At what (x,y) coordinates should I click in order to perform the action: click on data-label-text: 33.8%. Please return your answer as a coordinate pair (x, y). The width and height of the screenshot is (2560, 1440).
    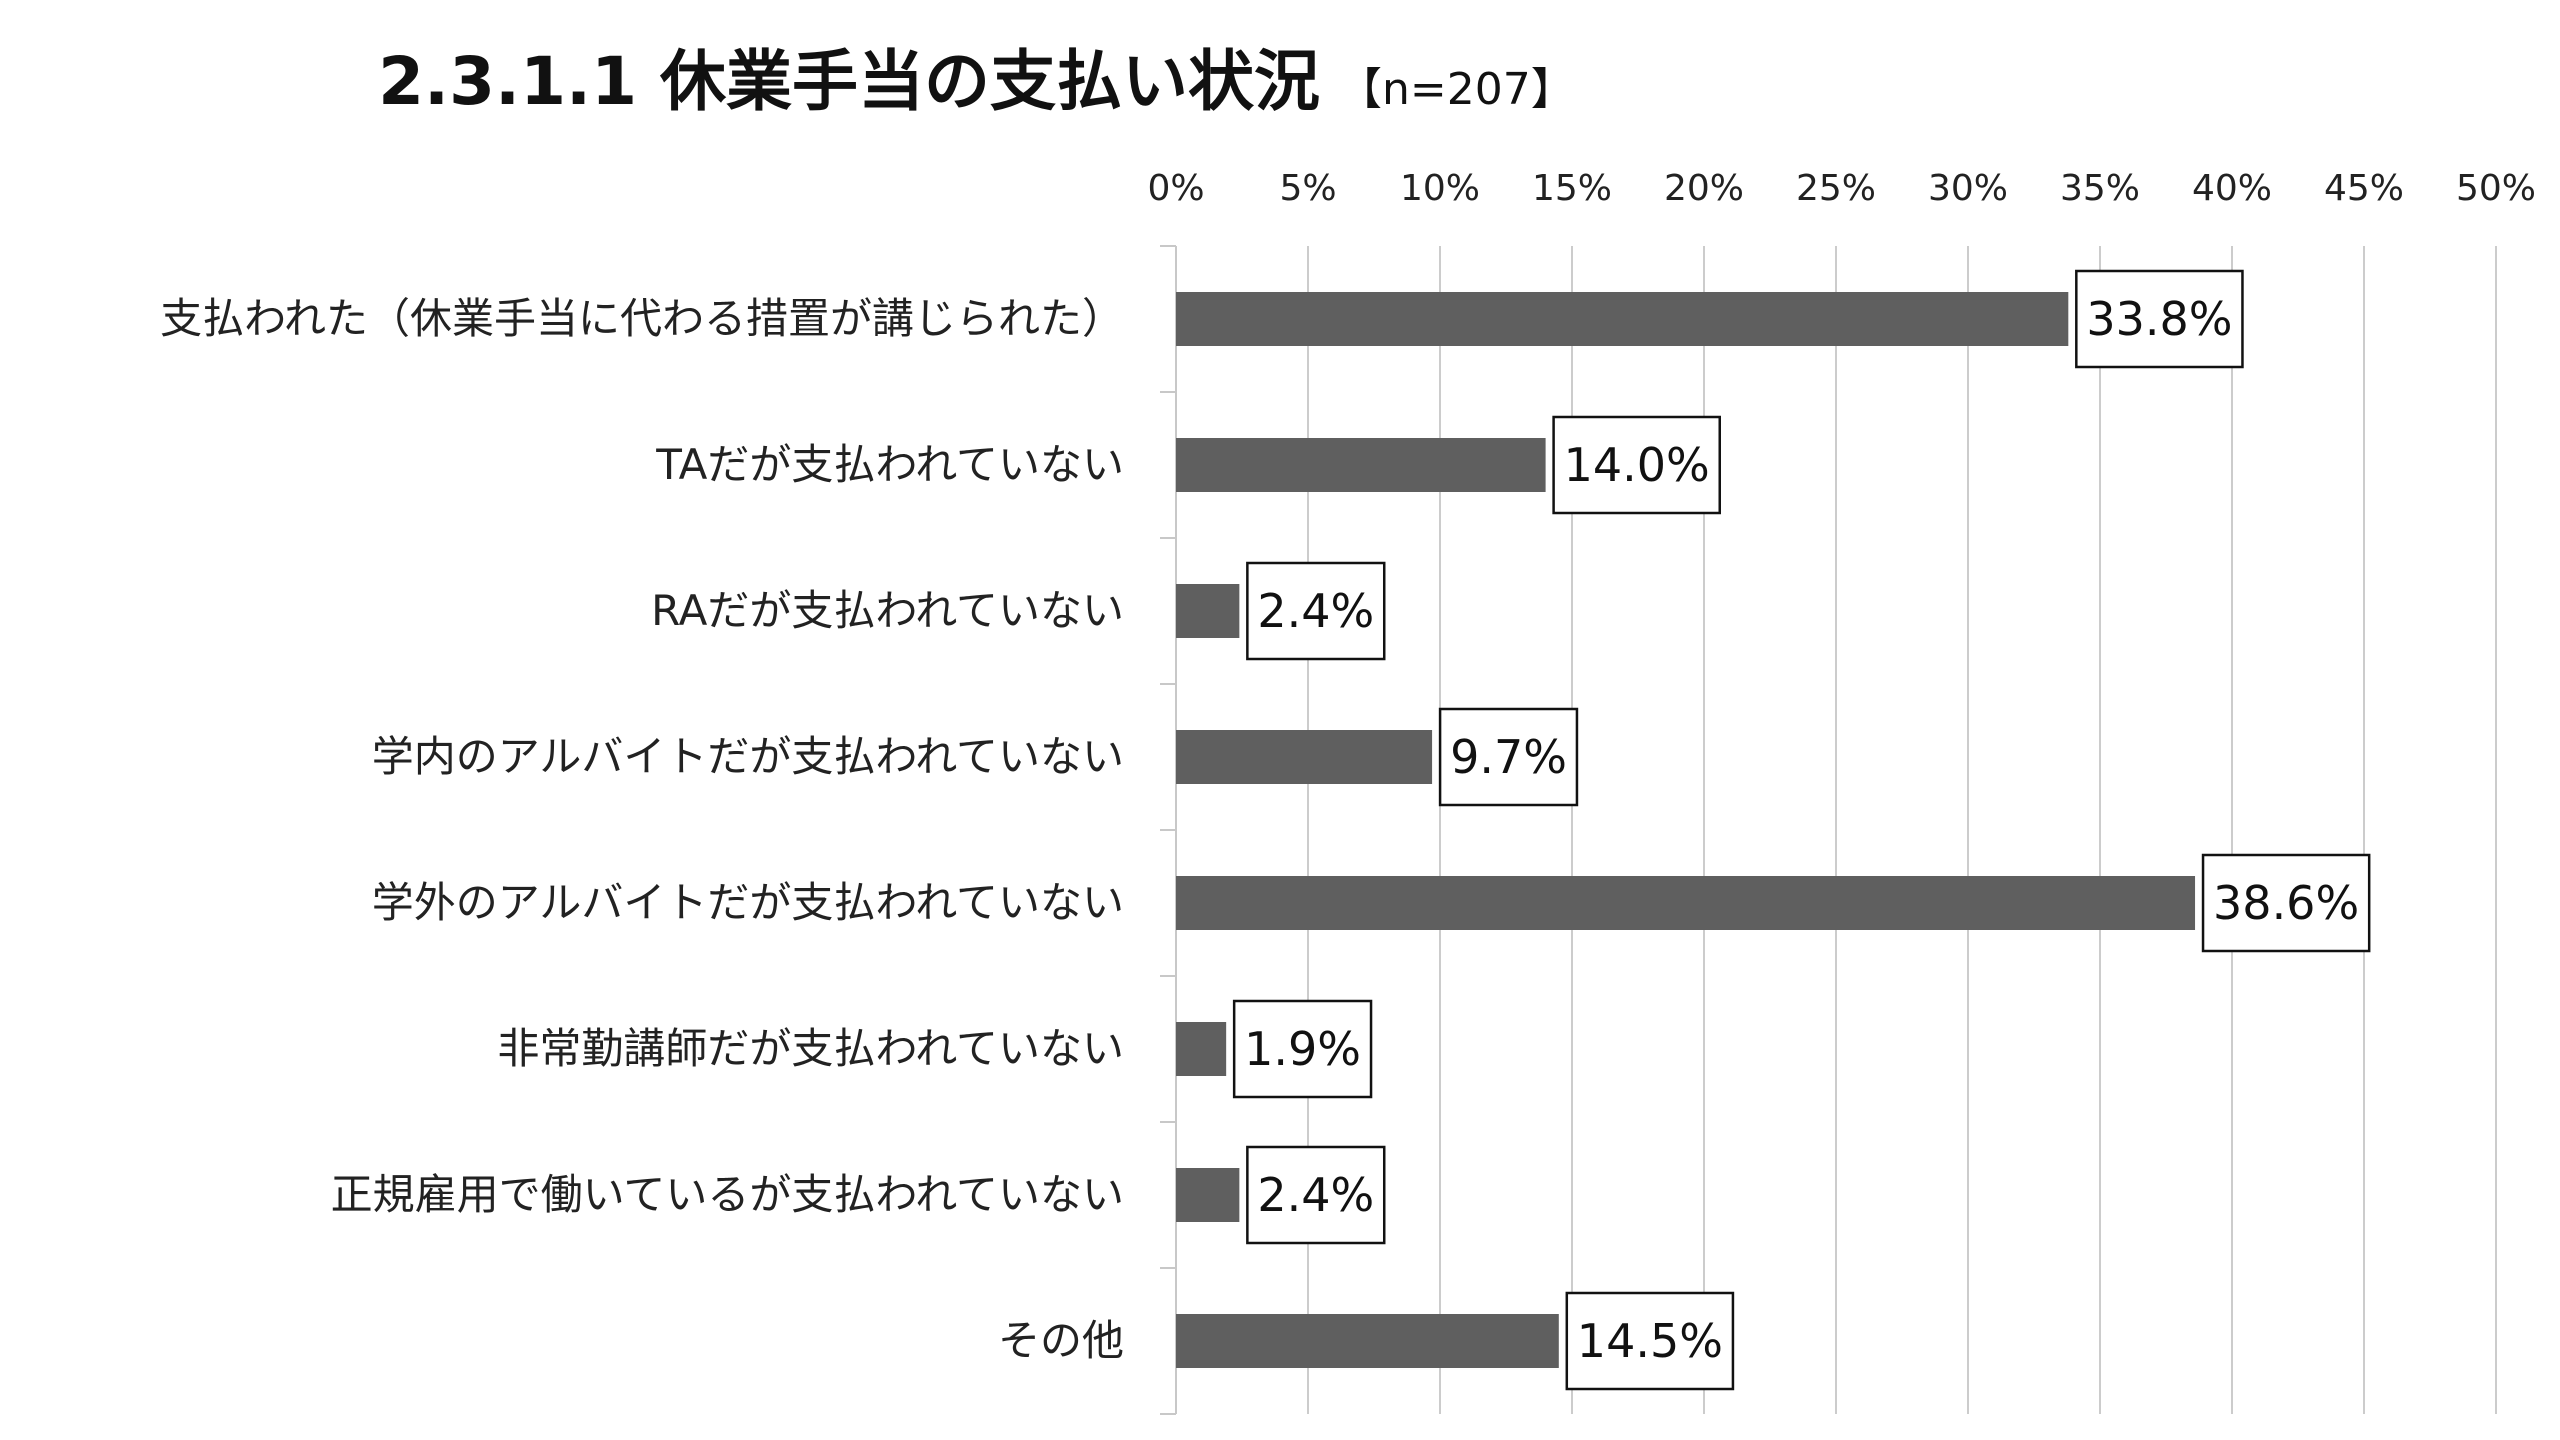
    Looking at the image, I should click on (2159, 319).